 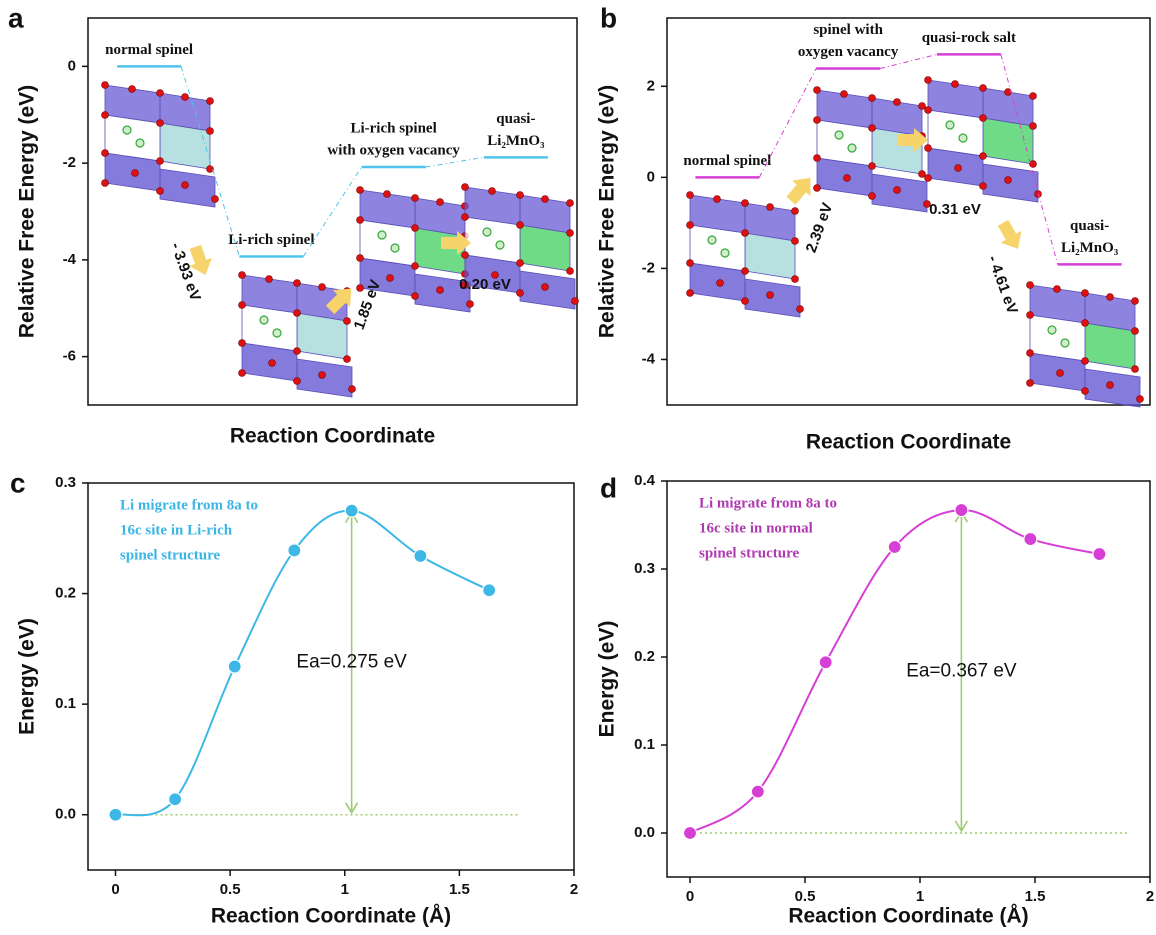 I want to click on annotation: 16c site in Li-rich, so click(x=176, y=530).